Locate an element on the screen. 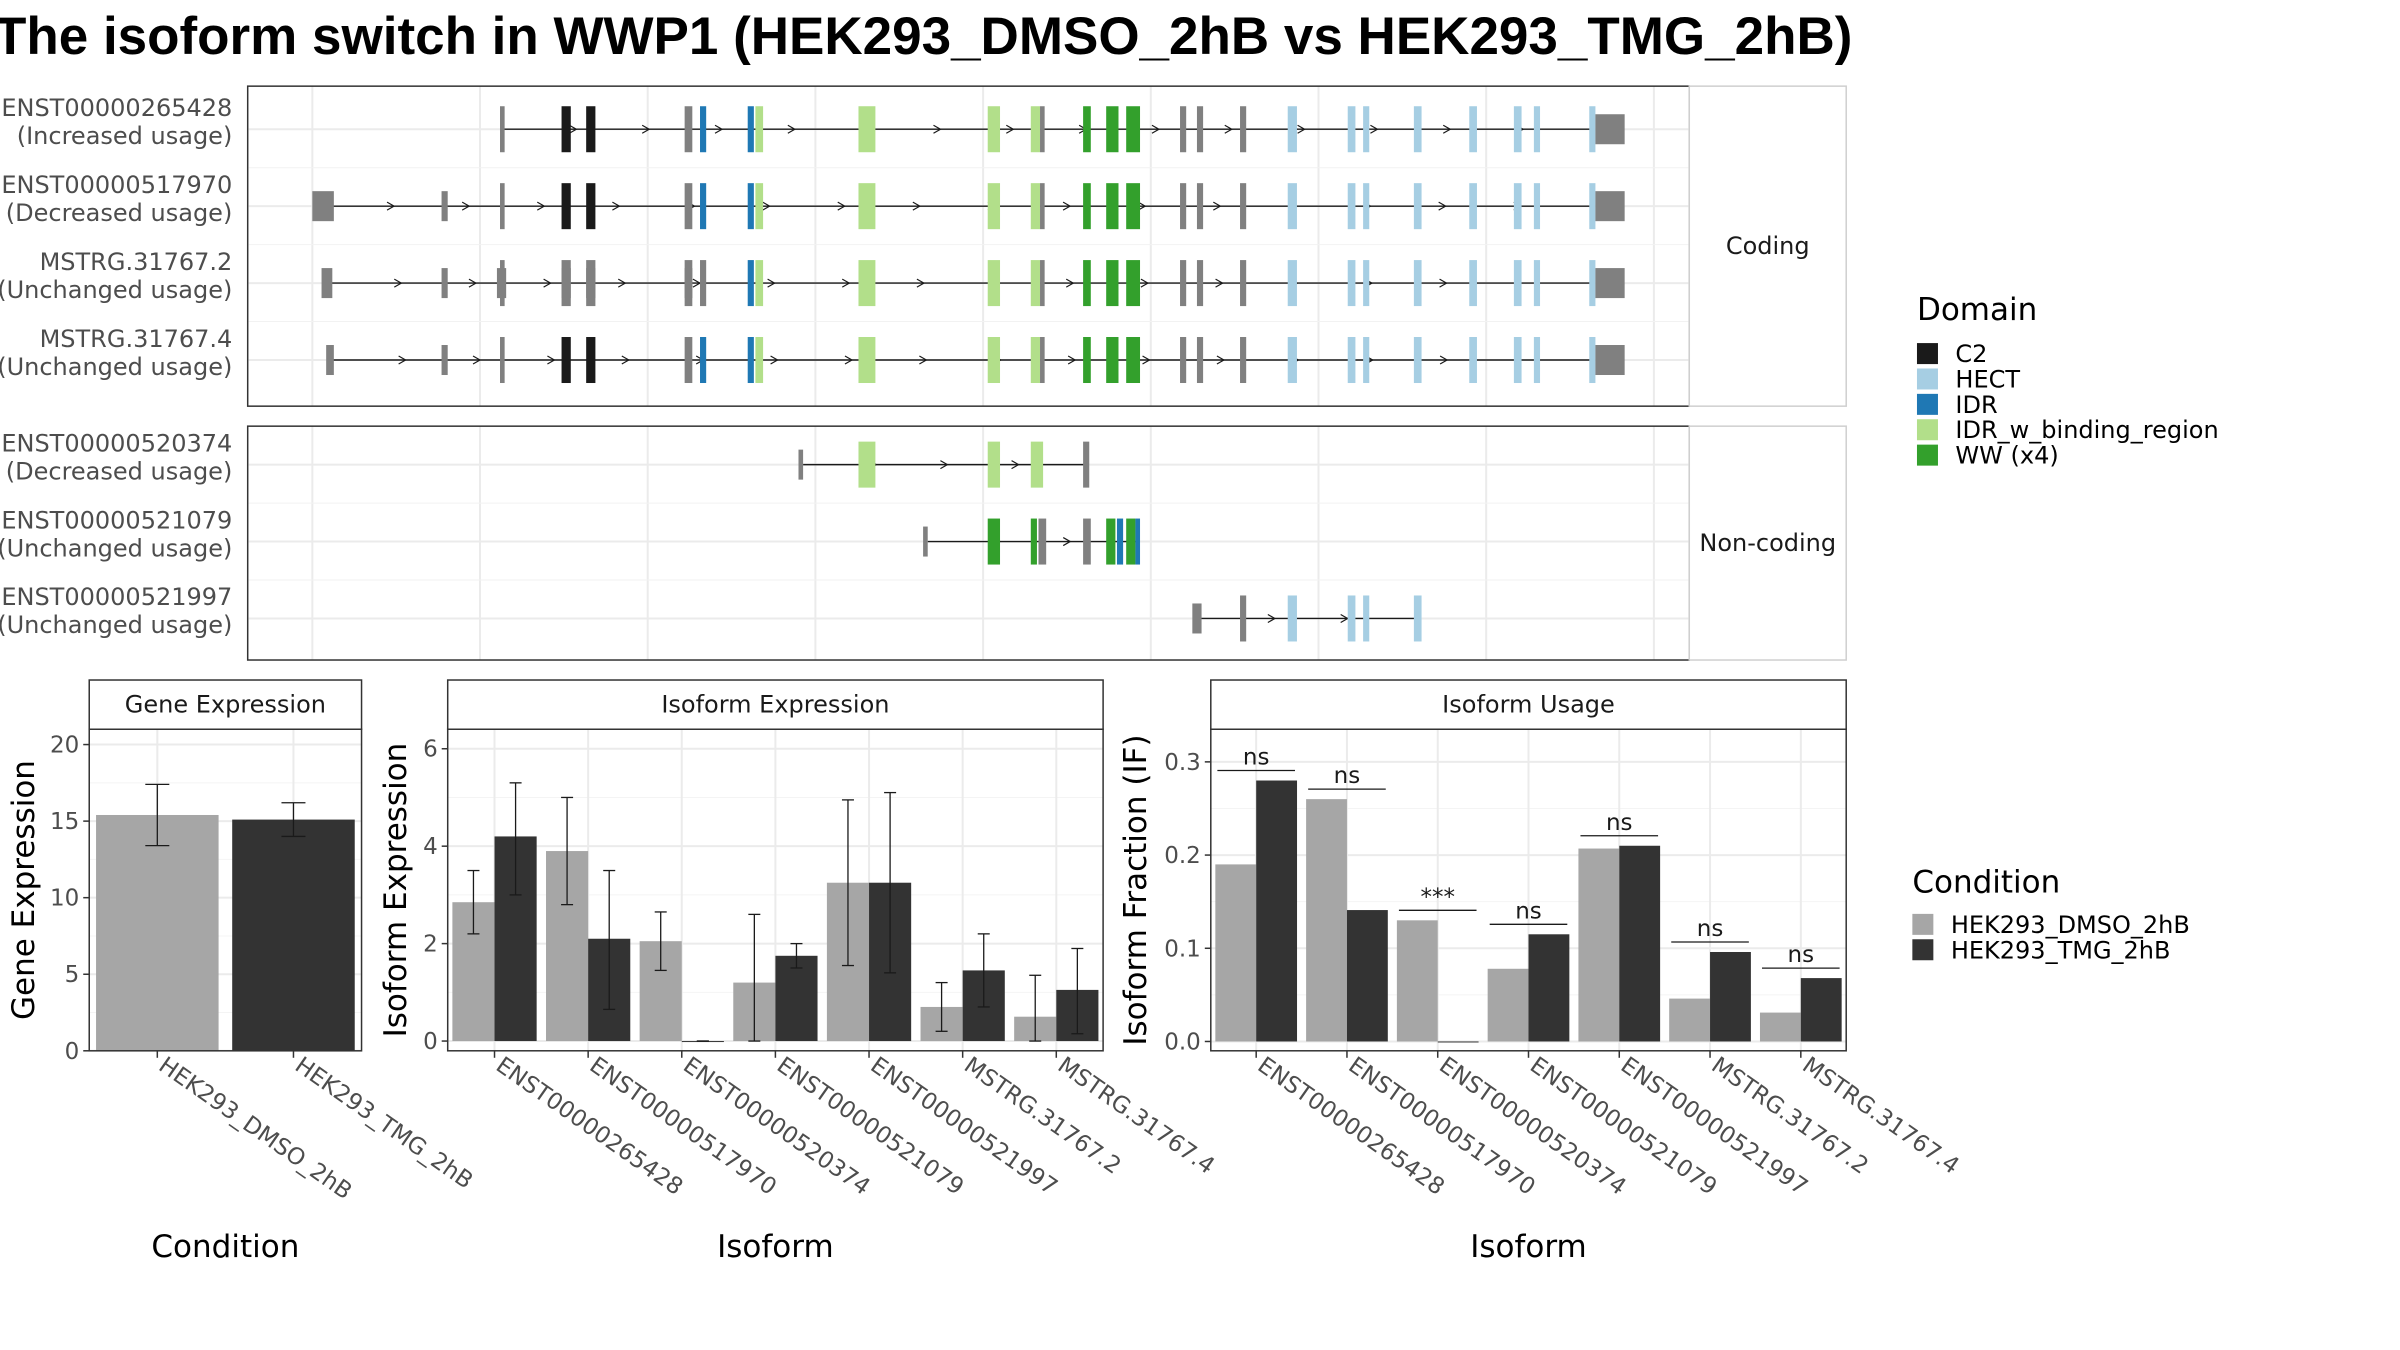 This screenshot has width=2400, height=1350. transcript-usage-label: (Decreased usage) is located at coordinates (119, 471).